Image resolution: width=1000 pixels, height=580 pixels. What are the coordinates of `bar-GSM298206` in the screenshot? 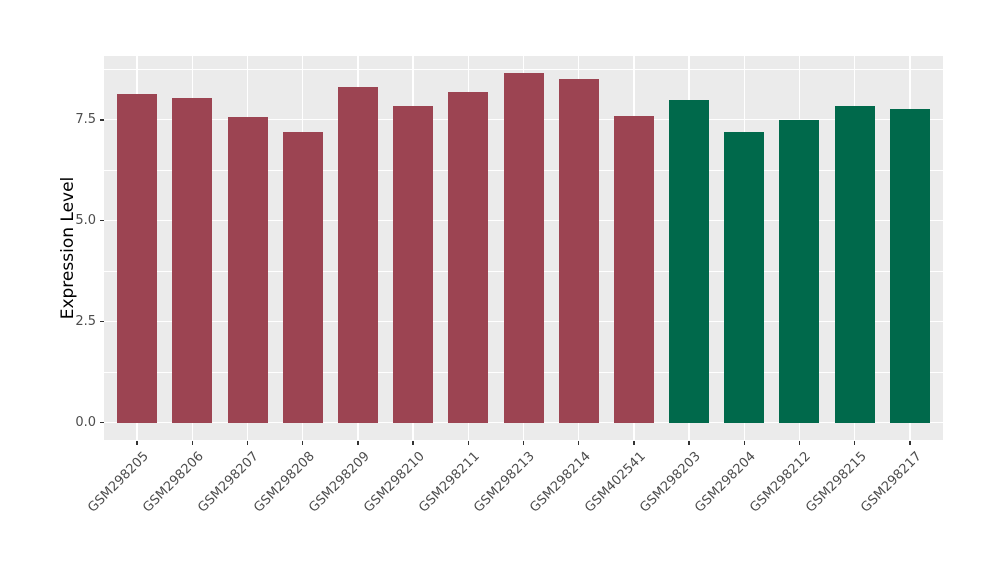 It's located at (192, 260).